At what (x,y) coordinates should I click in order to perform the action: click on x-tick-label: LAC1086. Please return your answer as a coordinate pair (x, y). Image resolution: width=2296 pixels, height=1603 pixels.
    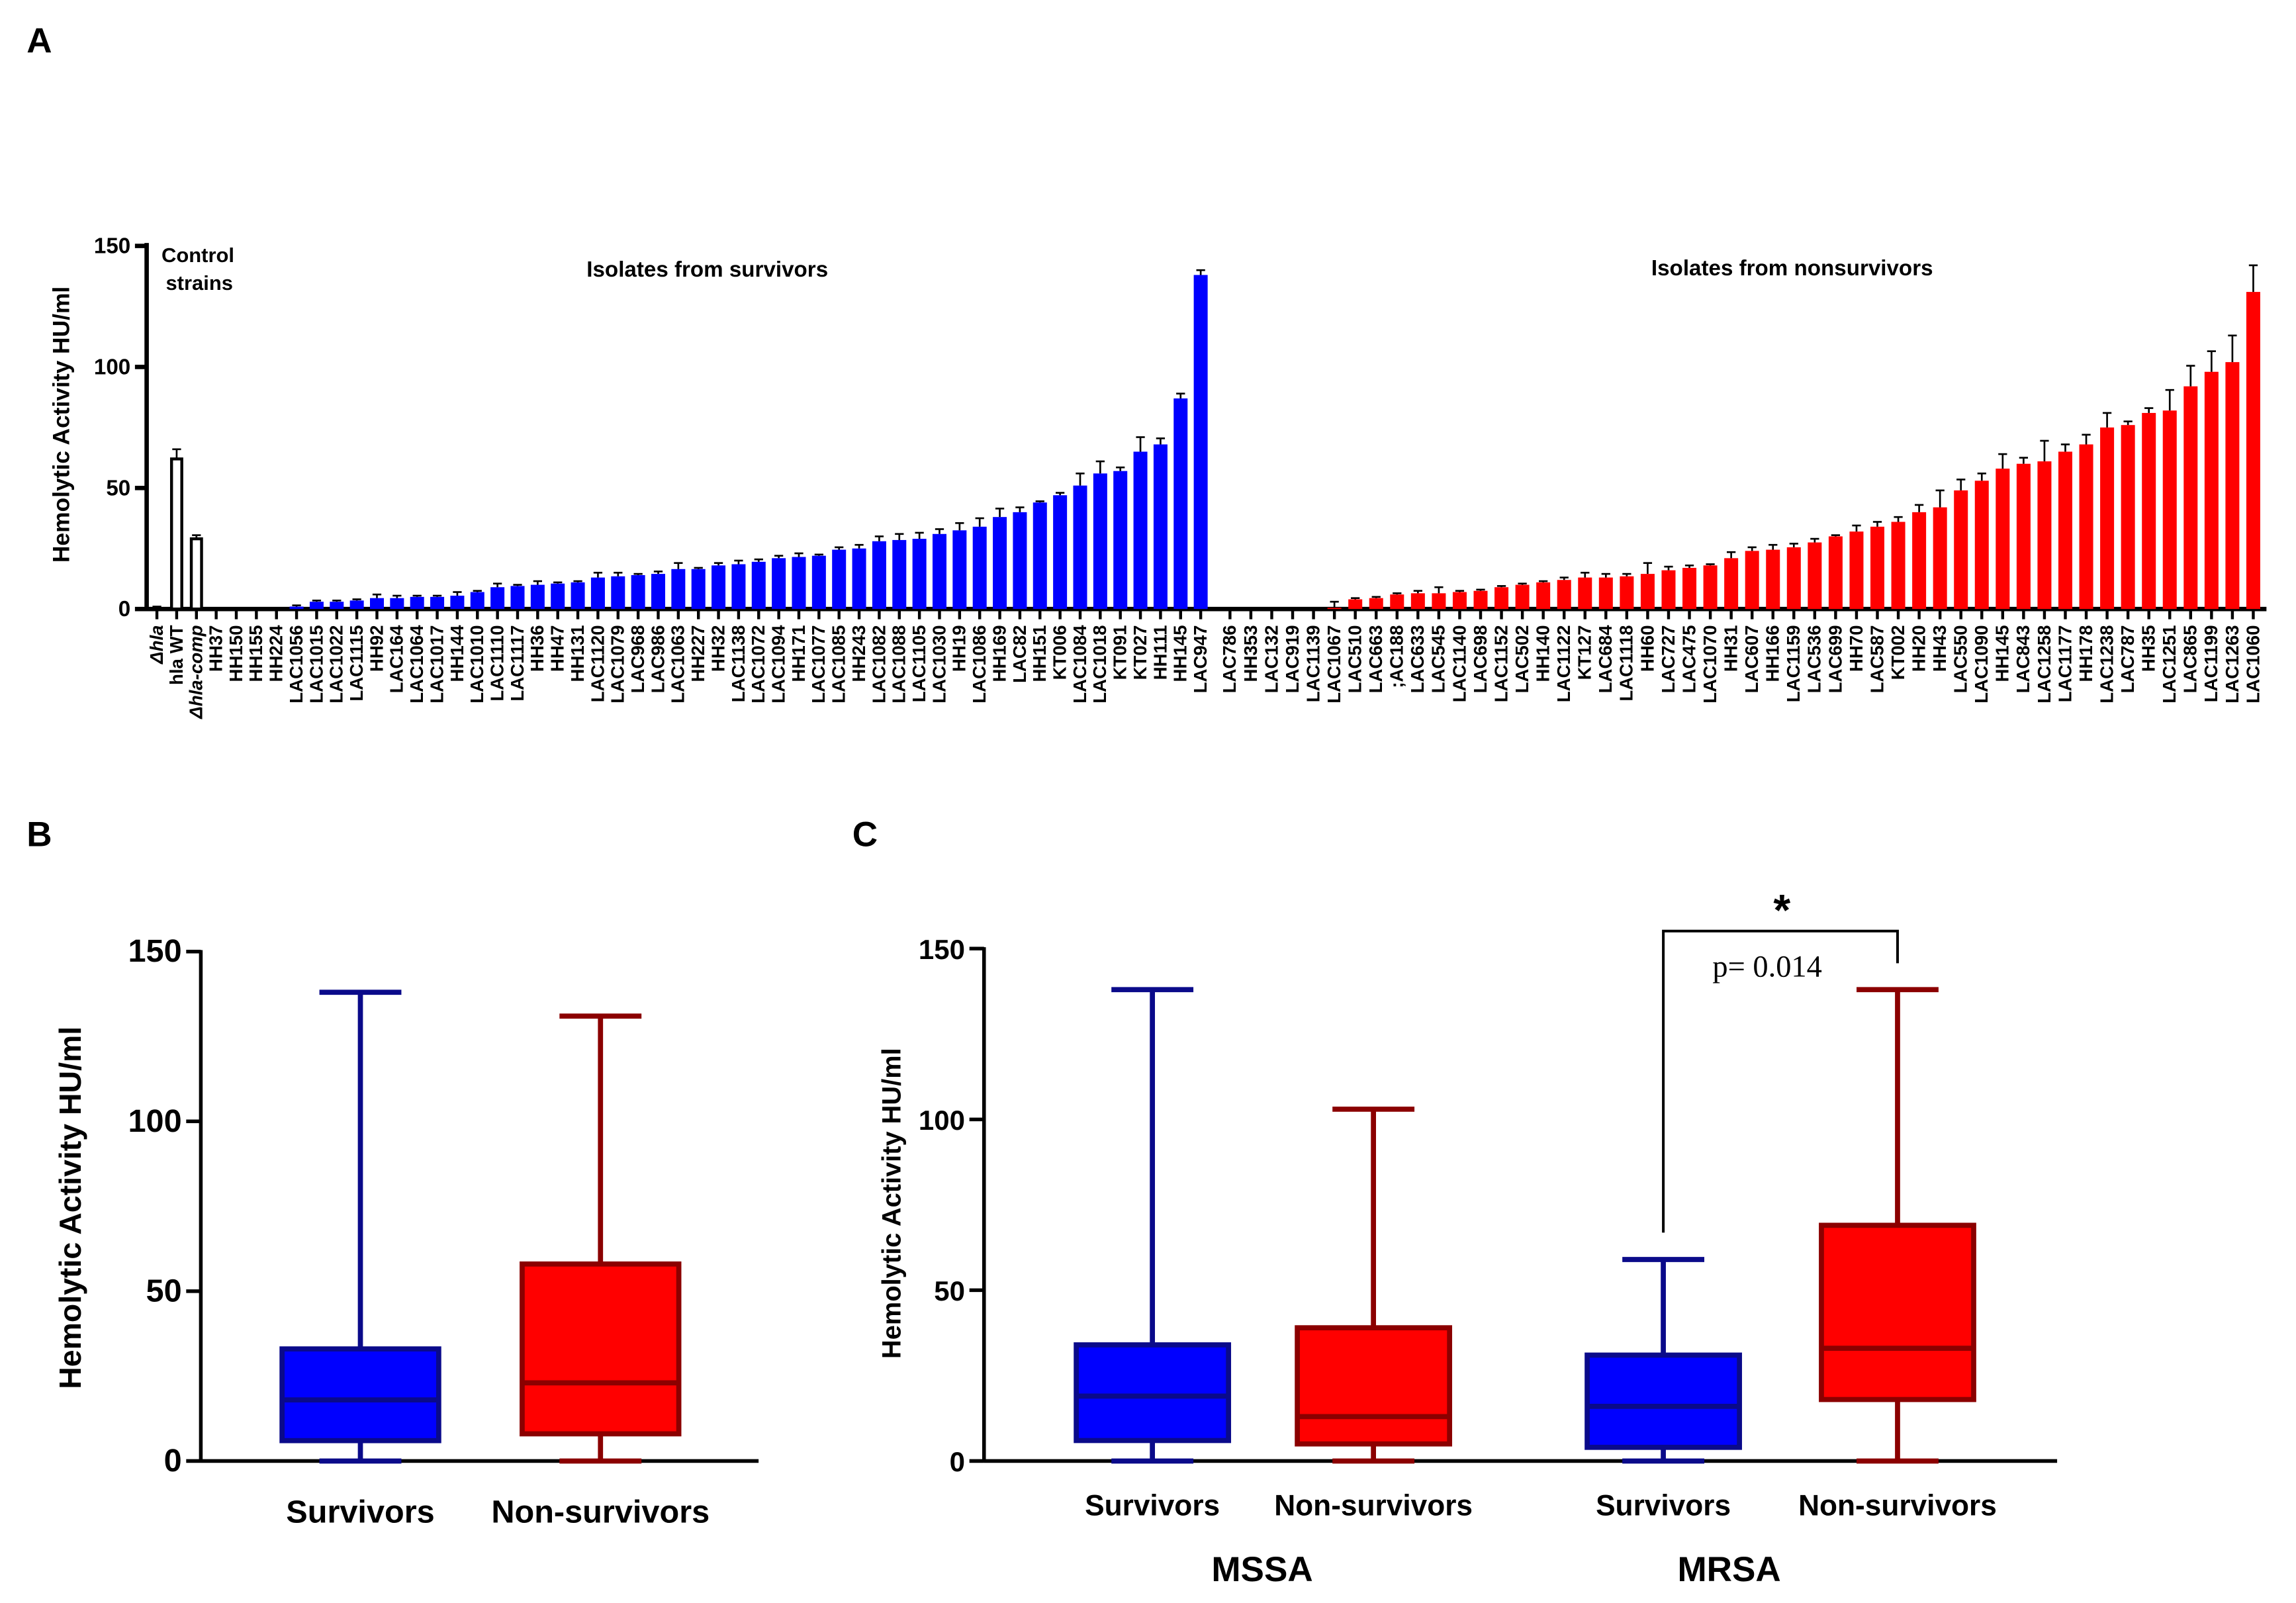
    Looking at the image, I should click on (979, 664).